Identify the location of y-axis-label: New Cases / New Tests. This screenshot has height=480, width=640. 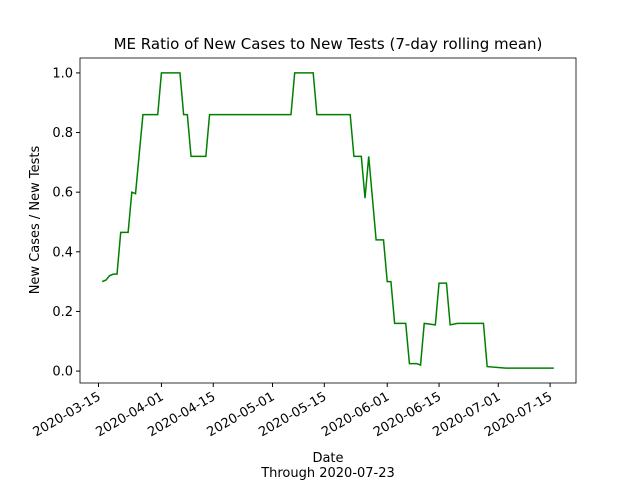
(35, 219).